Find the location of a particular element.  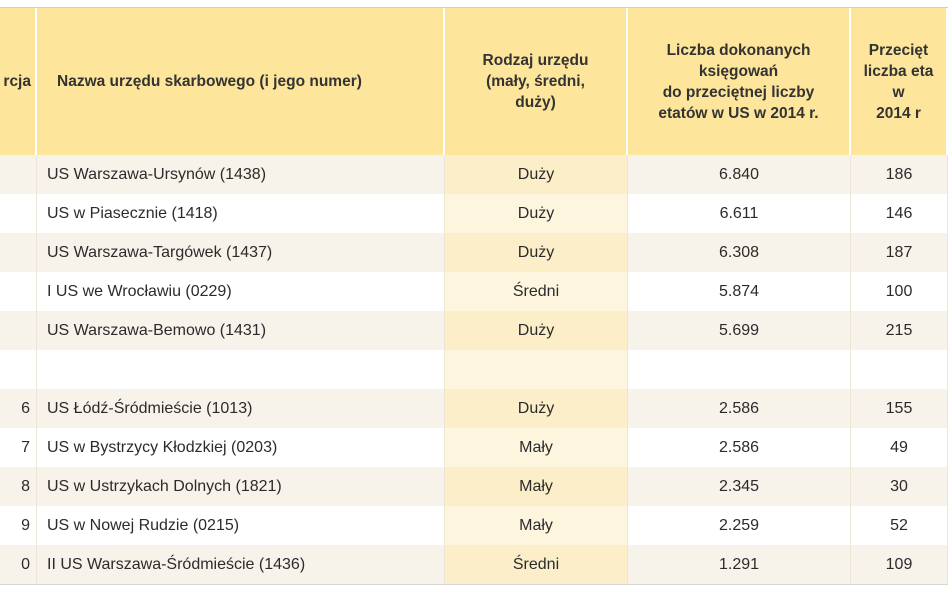

table-cell: US Warszawa-Bemowo (1431) is located at coordinates (241, 330).